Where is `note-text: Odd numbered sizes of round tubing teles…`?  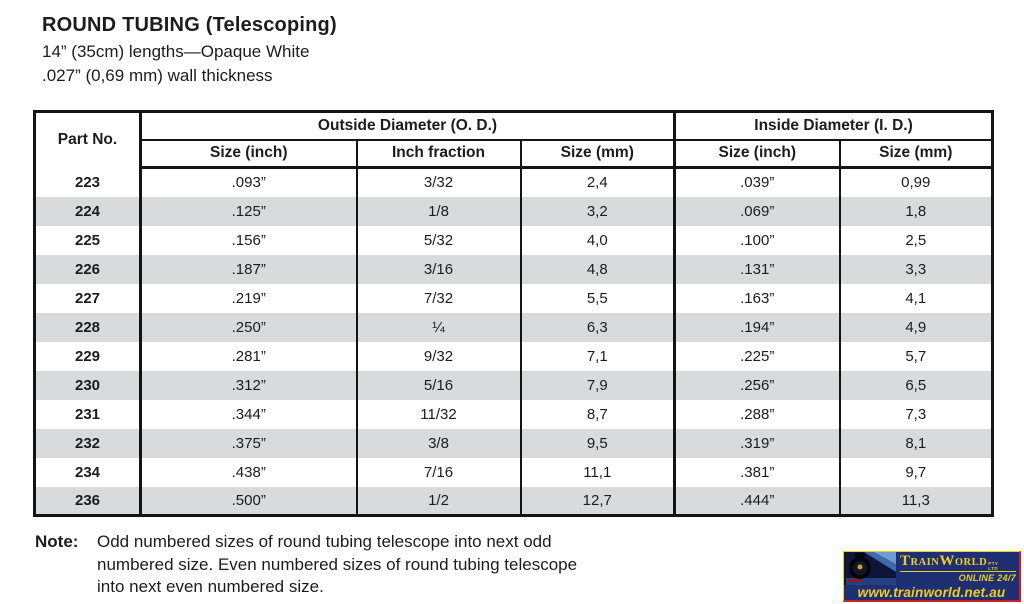
note-text: Odd numbered sizes of round tubing teles… is located at coordinates (337, 565).